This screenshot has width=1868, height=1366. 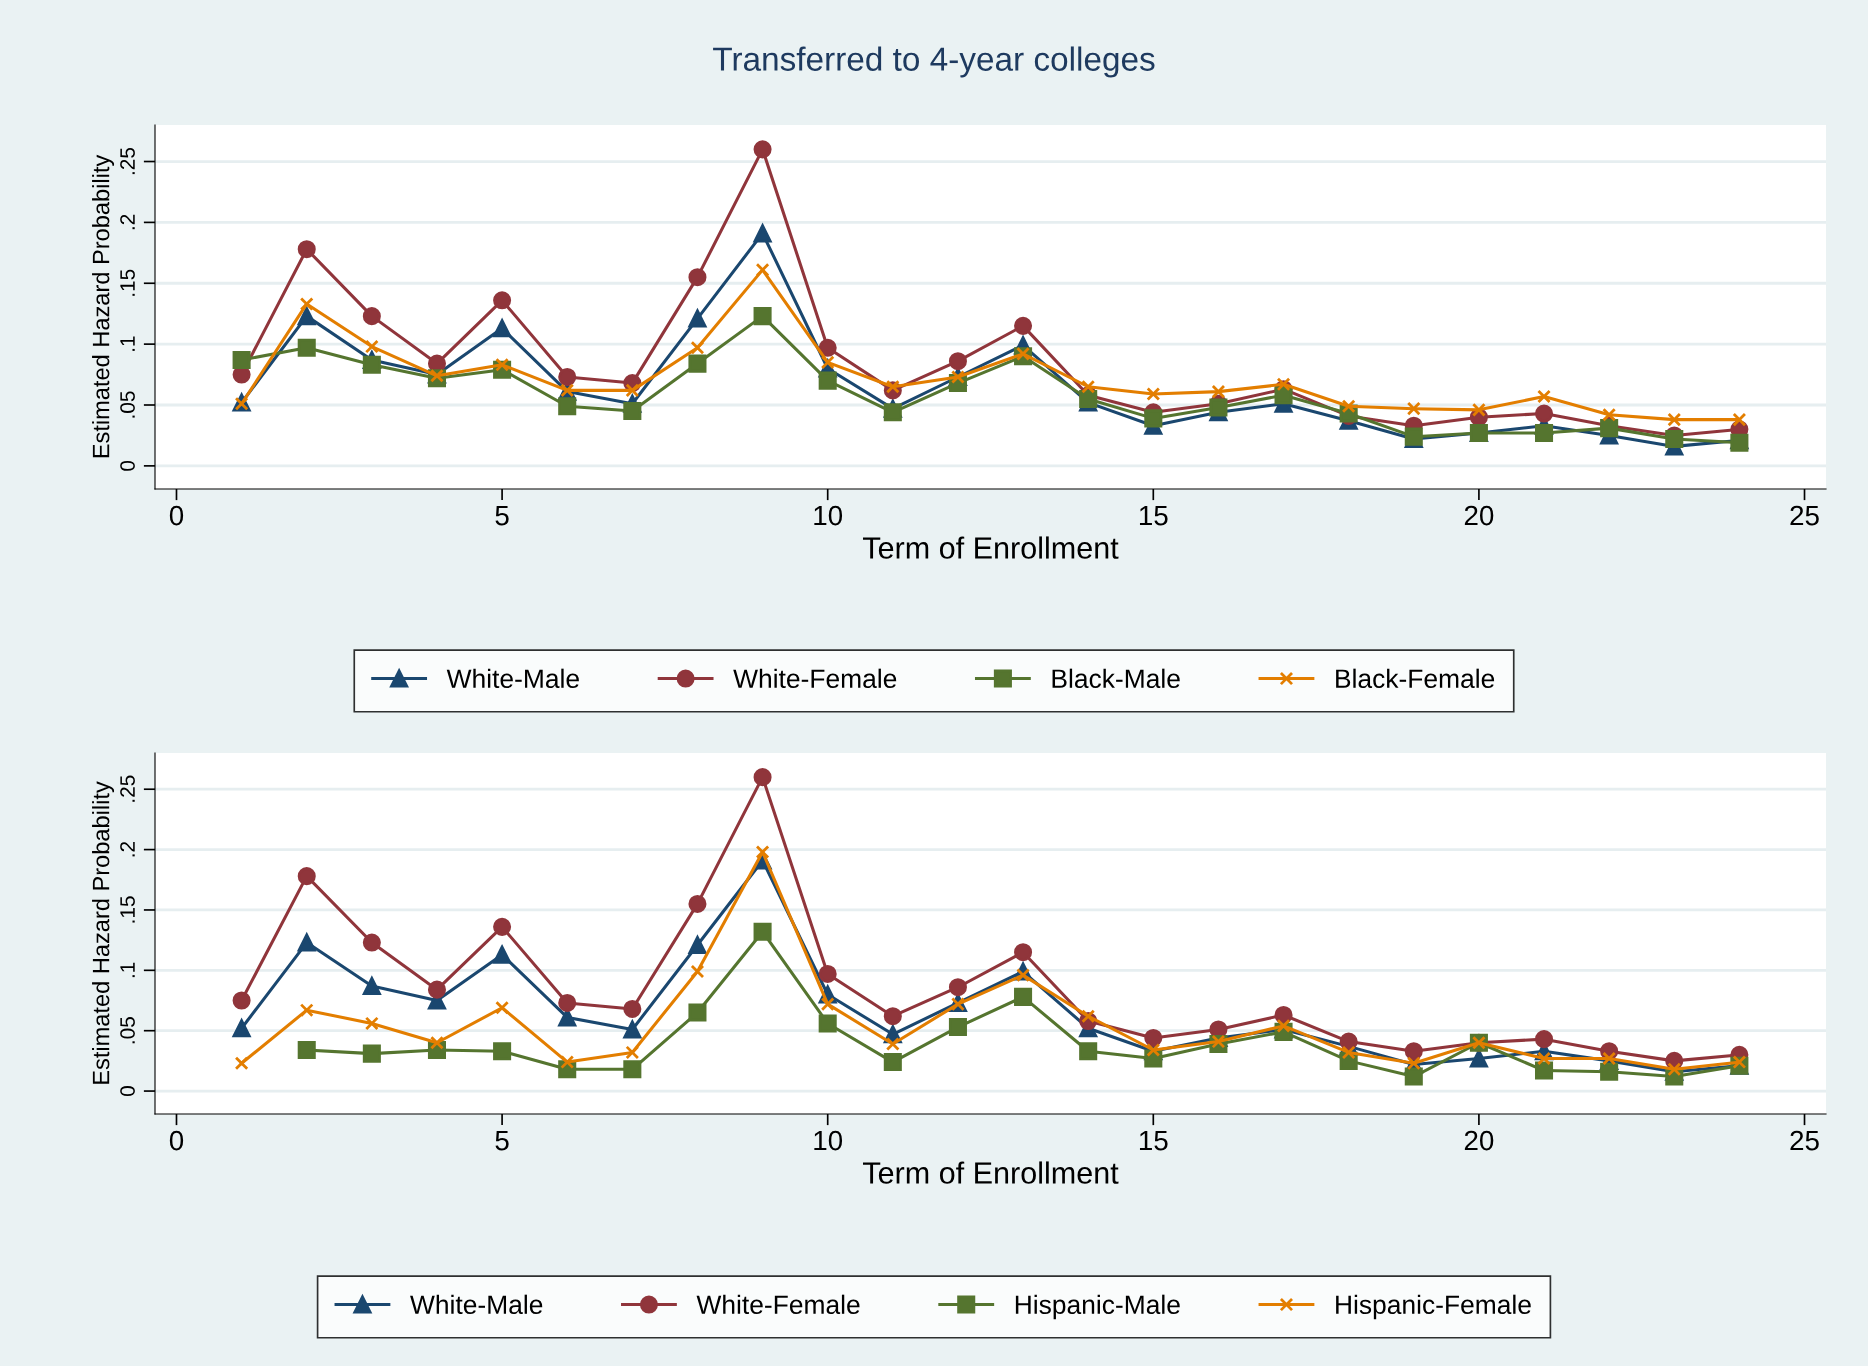 I want to click on legend-label: Black-Male, so click(x=1116, y=678).